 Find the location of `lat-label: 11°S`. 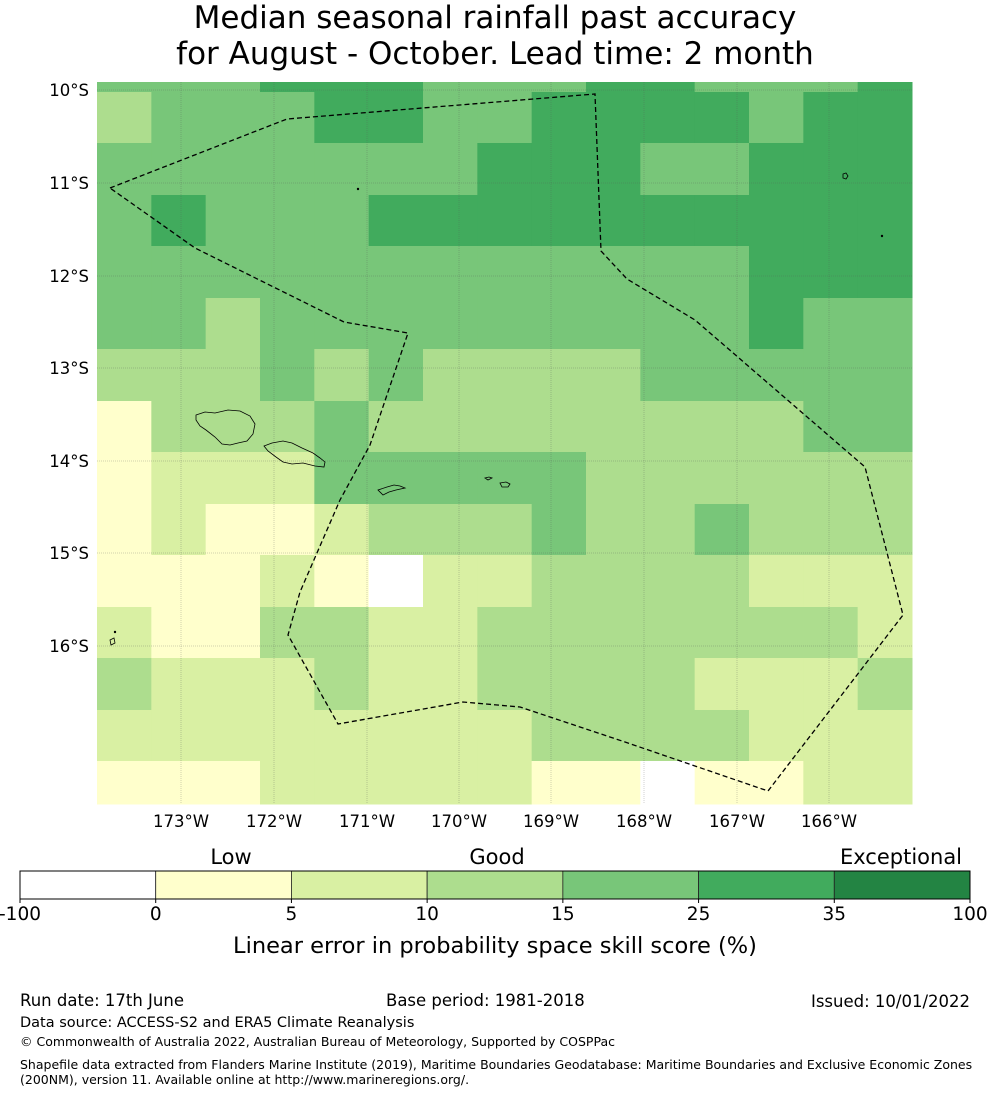

lat-label: 11°S is located at coordinates (69, 183).